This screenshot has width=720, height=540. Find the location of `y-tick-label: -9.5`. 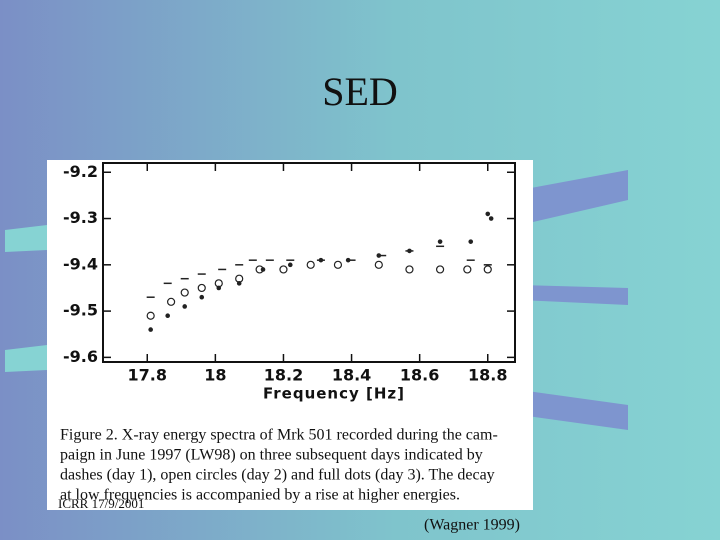

y-tick-label: -9.5 is located at coordinates (80, 310).